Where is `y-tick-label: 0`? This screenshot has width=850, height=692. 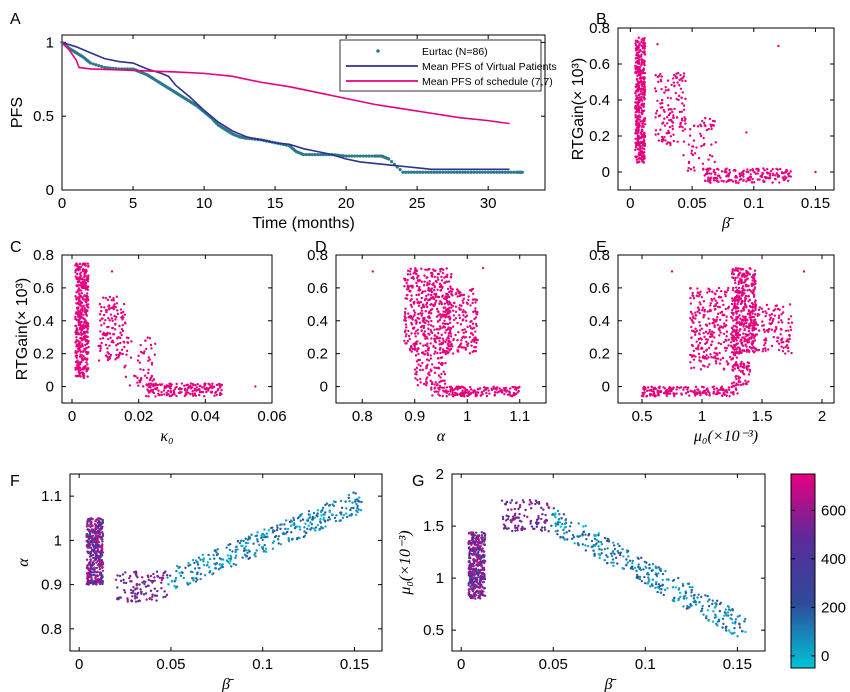 y-tick-label: 0 is located at coordinates (606, 387).